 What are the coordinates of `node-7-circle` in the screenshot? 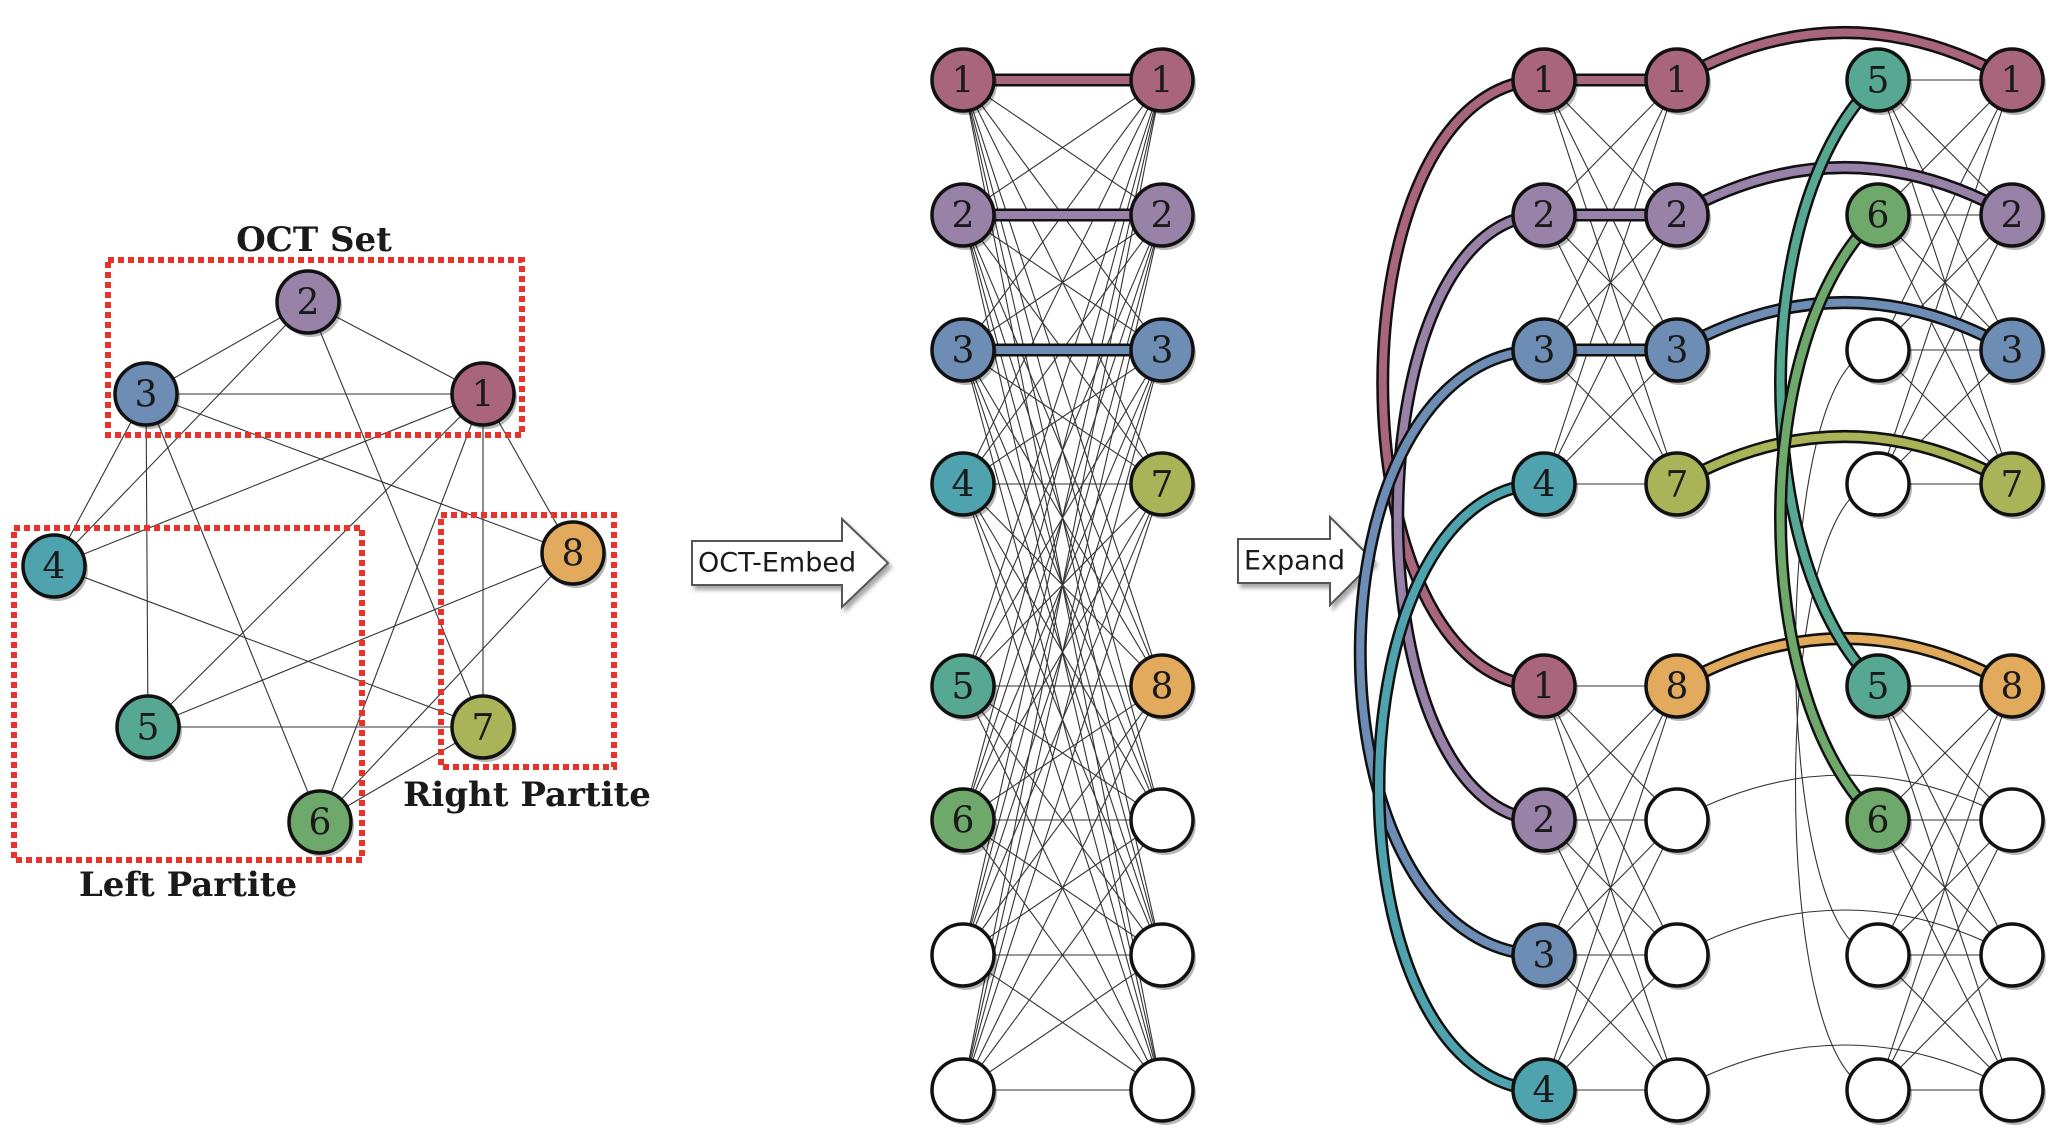 It's located at (483, 727).